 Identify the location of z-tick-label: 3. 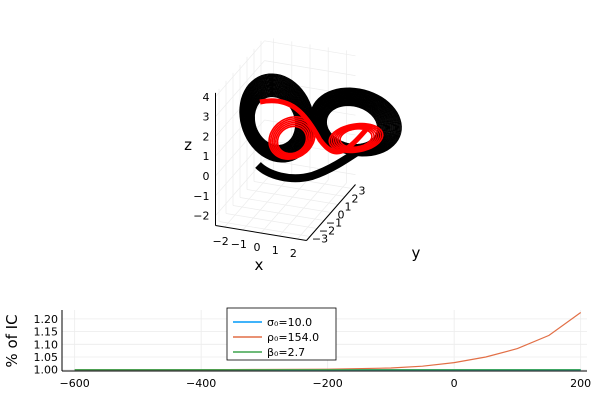
(206, 117).